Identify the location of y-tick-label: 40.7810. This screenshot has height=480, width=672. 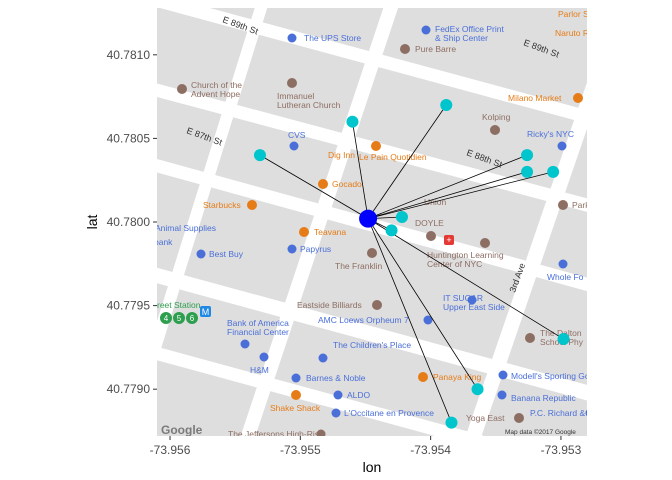
(129, 55).